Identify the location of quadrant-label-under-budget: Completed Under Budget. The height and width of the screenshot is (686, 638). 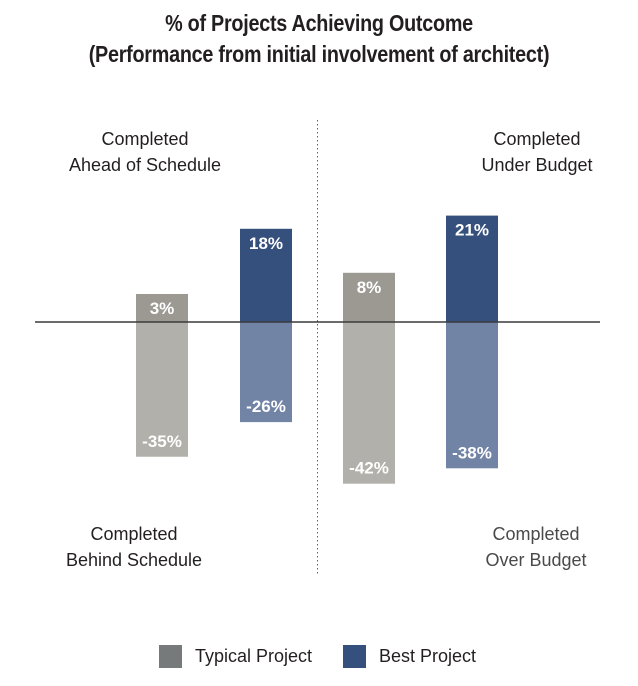
(536, 152).